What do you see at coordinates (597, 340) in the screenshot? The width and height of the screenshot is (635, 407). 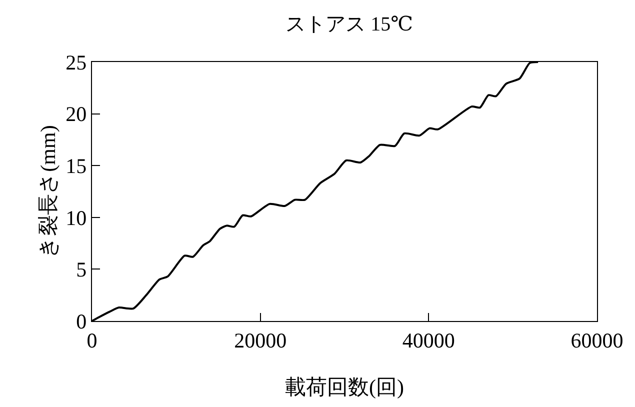 I see `x-tick-label: 60000` at bounding box center [597, 340].